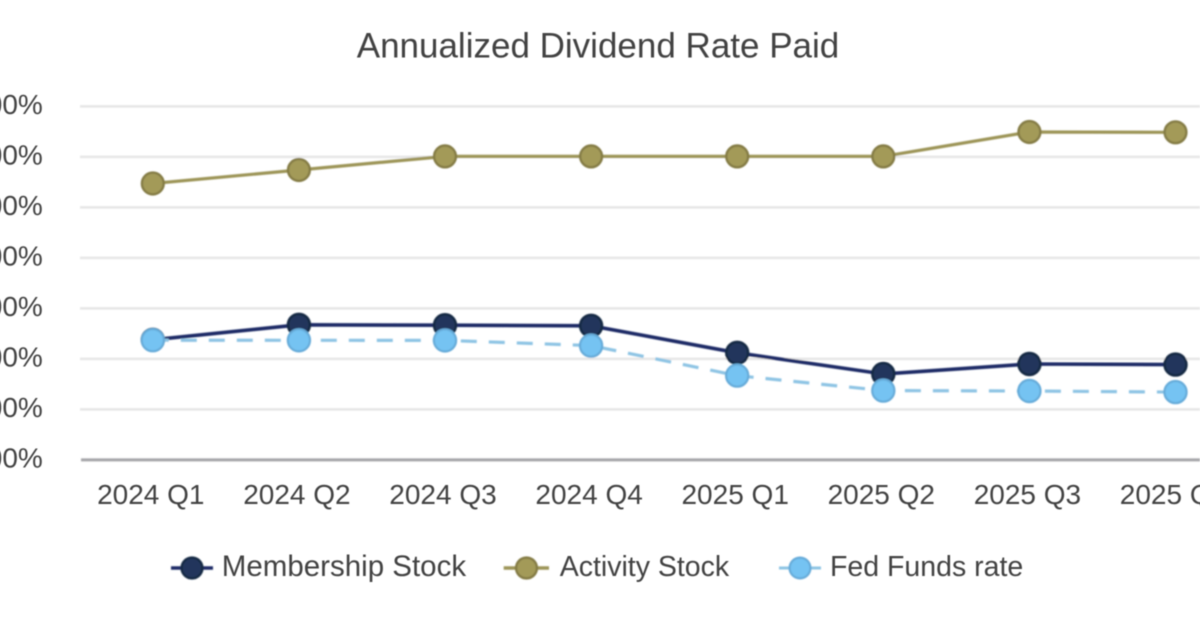 The image size is (1200, 634). I want to click on svg-text: 2025 Q2, so click(881, 494).